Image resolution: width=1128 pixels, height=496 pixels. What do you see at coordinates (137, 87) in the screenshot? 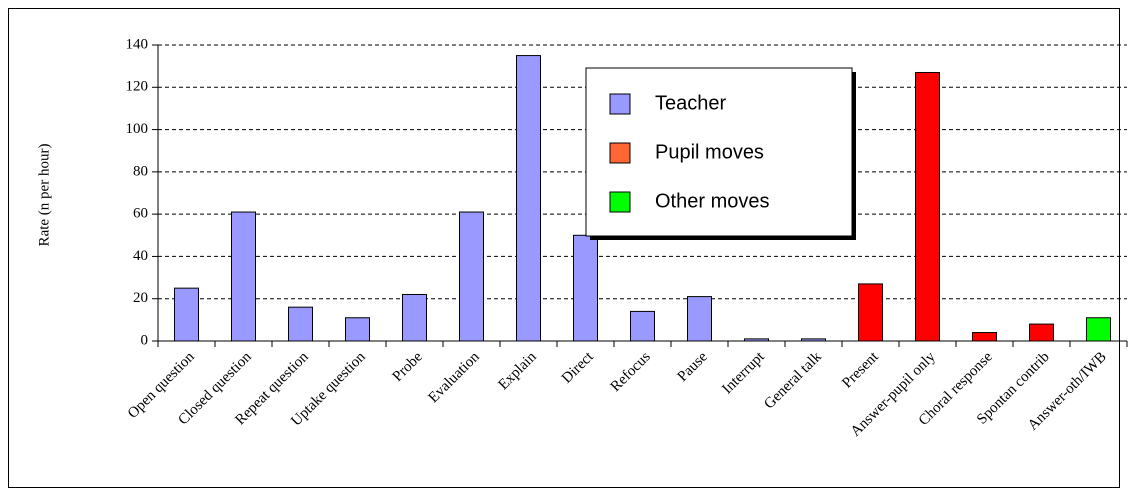
I see `y-tick-label: 120` at bounding box center [137, 87].